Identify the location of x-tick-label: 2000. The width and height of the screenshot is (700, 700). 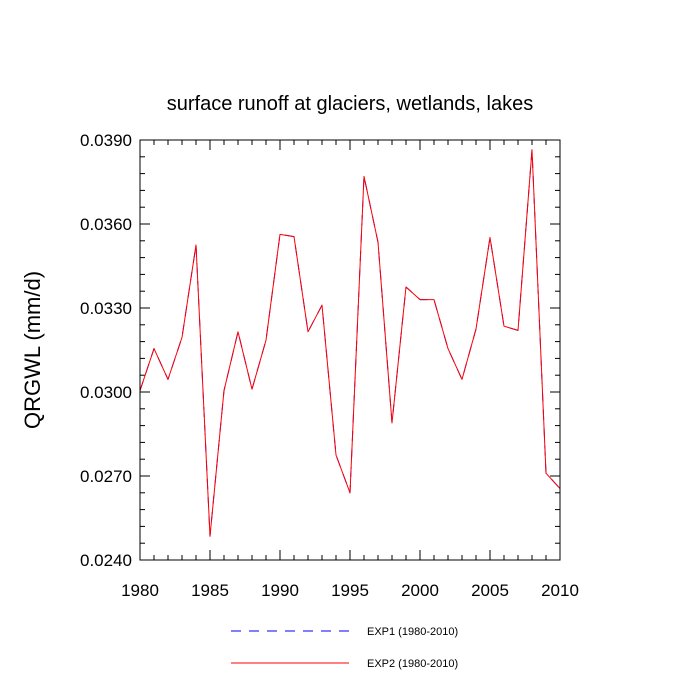
(420, 590).